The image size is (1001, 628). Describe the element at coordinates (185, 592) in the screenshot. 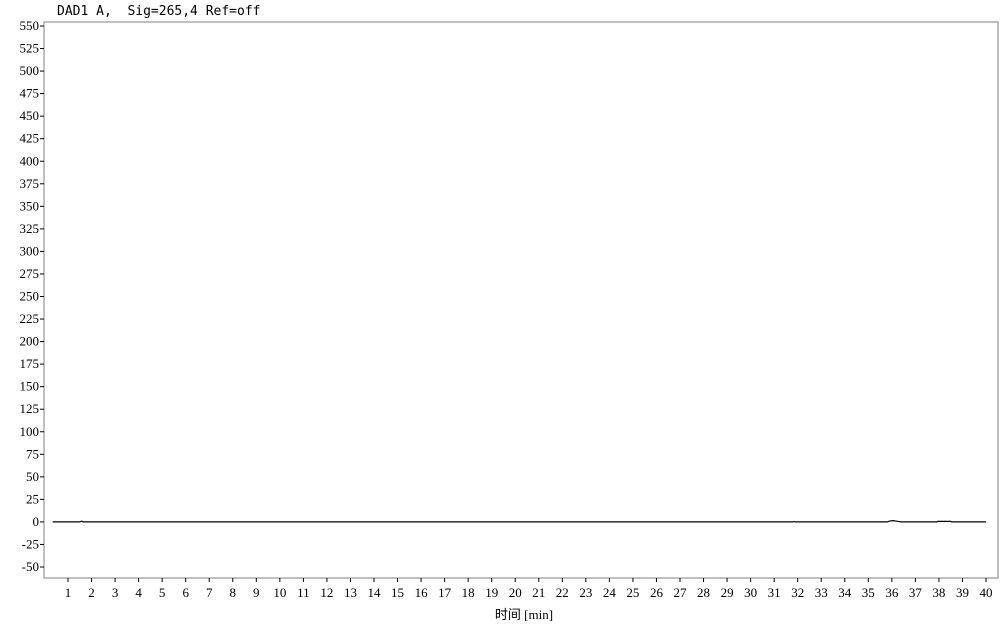

I see `x-tick-label: 6` at that location.